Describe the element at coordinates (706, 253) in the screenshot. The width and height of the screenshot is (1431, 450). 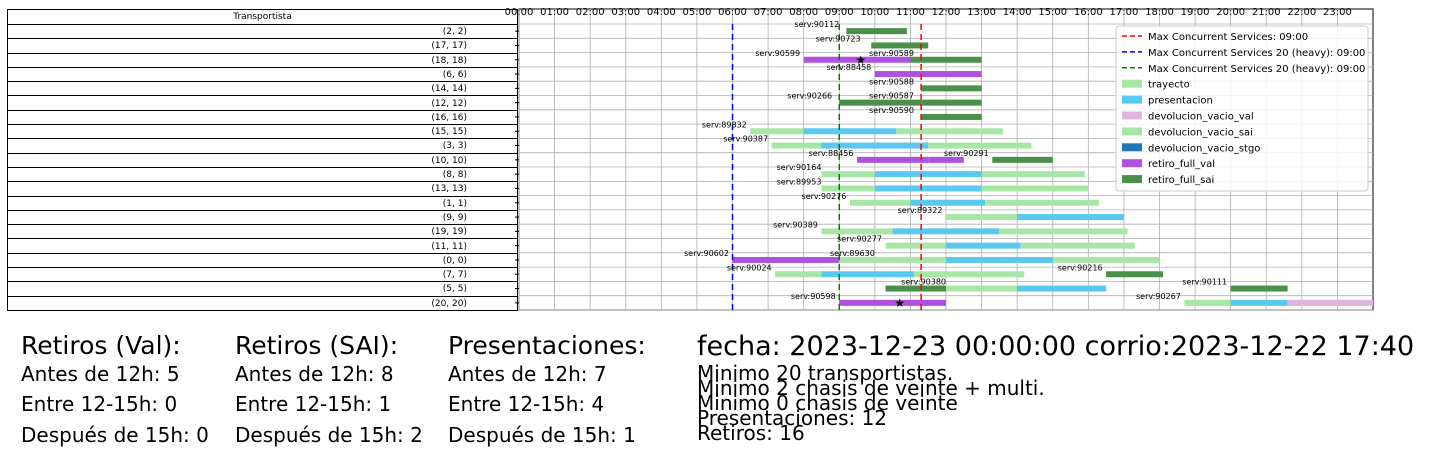
I see `service-label: serv:90602` at that location.